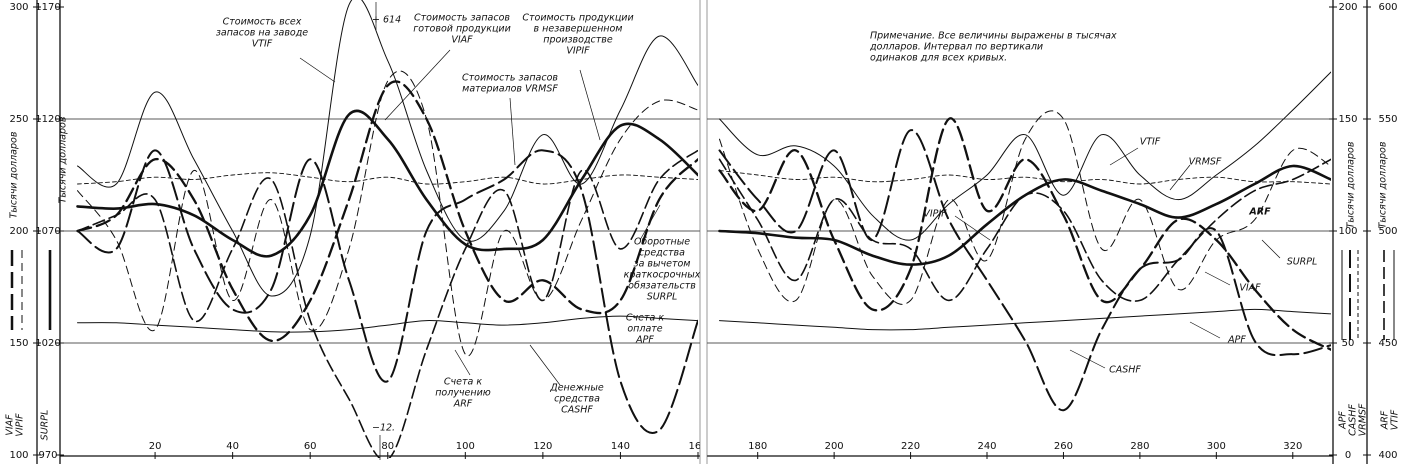  What do you see at coordinates (576, 388) in the screenshot?
I see `annotation: Денежные` at bounding box center [576, 388].